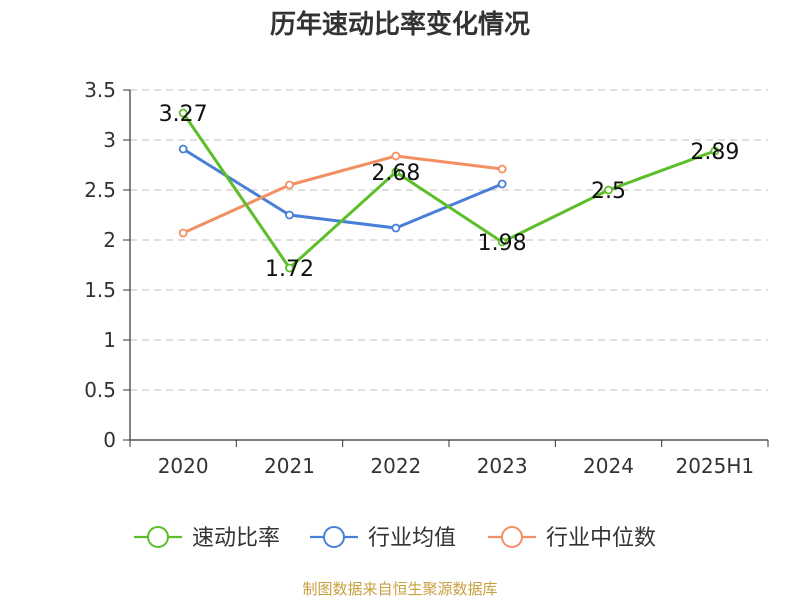  Describe the element at coordinates (100, 390) in the screenshot. I see `y-tick-label: 0.5` at that location.